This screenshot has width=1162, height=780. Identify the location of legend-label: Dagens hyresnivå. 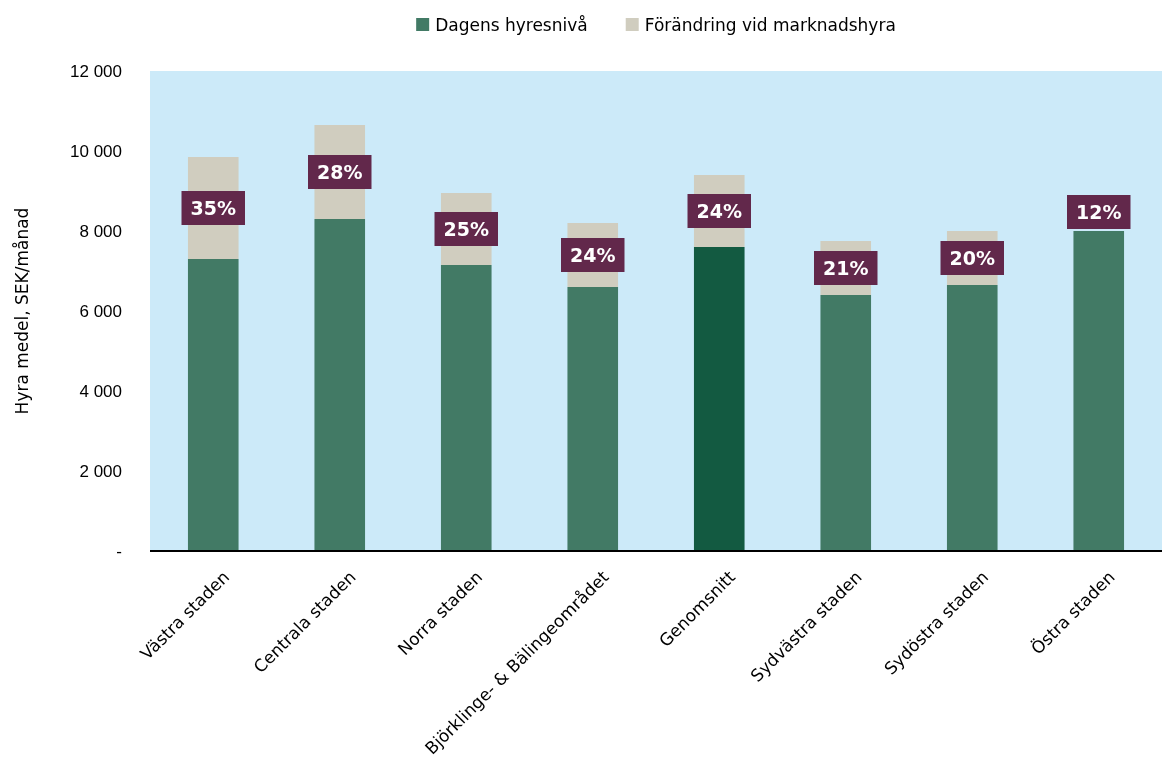
(511, 25).